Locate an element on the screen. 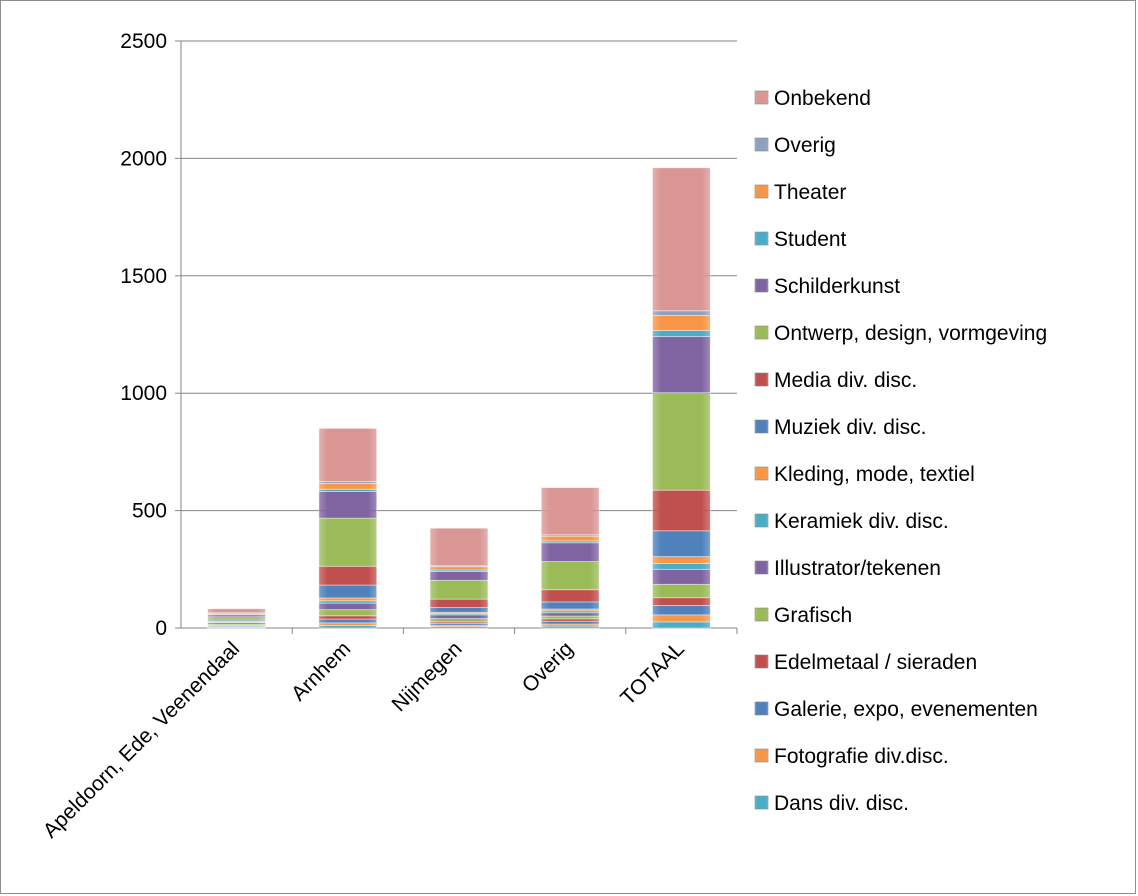 This screenshot has width=1138, height=896. x-tick-label: Nijmegen is located at coordinates (427, 676).